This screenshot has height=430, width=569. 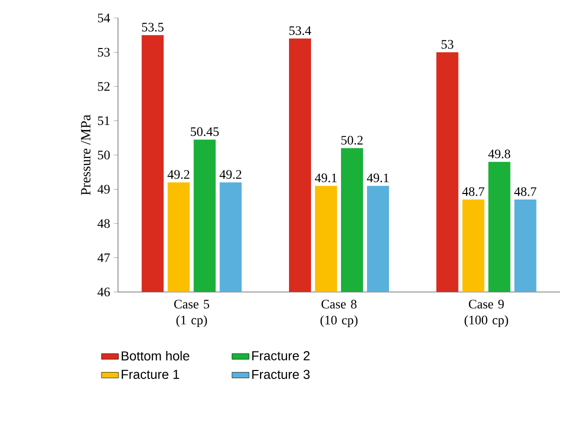 What do you see at coordinates (352, 140) in the screenshot?
I see `data-label: 50.2` at bounding box center [352, 140].